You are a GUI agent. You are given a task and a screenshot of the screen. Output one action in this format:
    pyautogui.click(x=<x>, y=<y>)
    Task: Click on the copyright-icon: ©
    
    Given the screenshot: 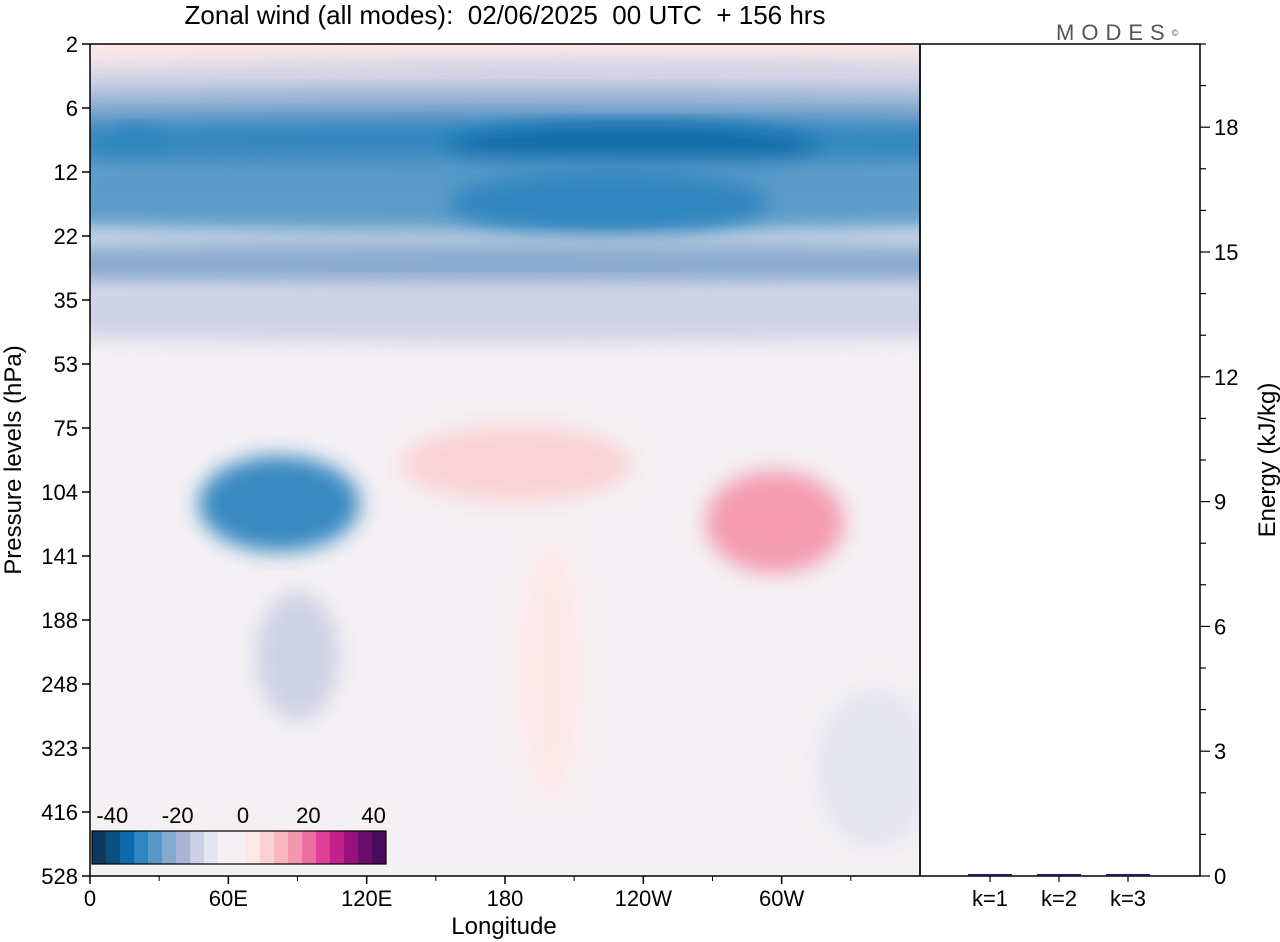 What is the action you would take?
    pyautogui.click(x=1175, y=33)
    